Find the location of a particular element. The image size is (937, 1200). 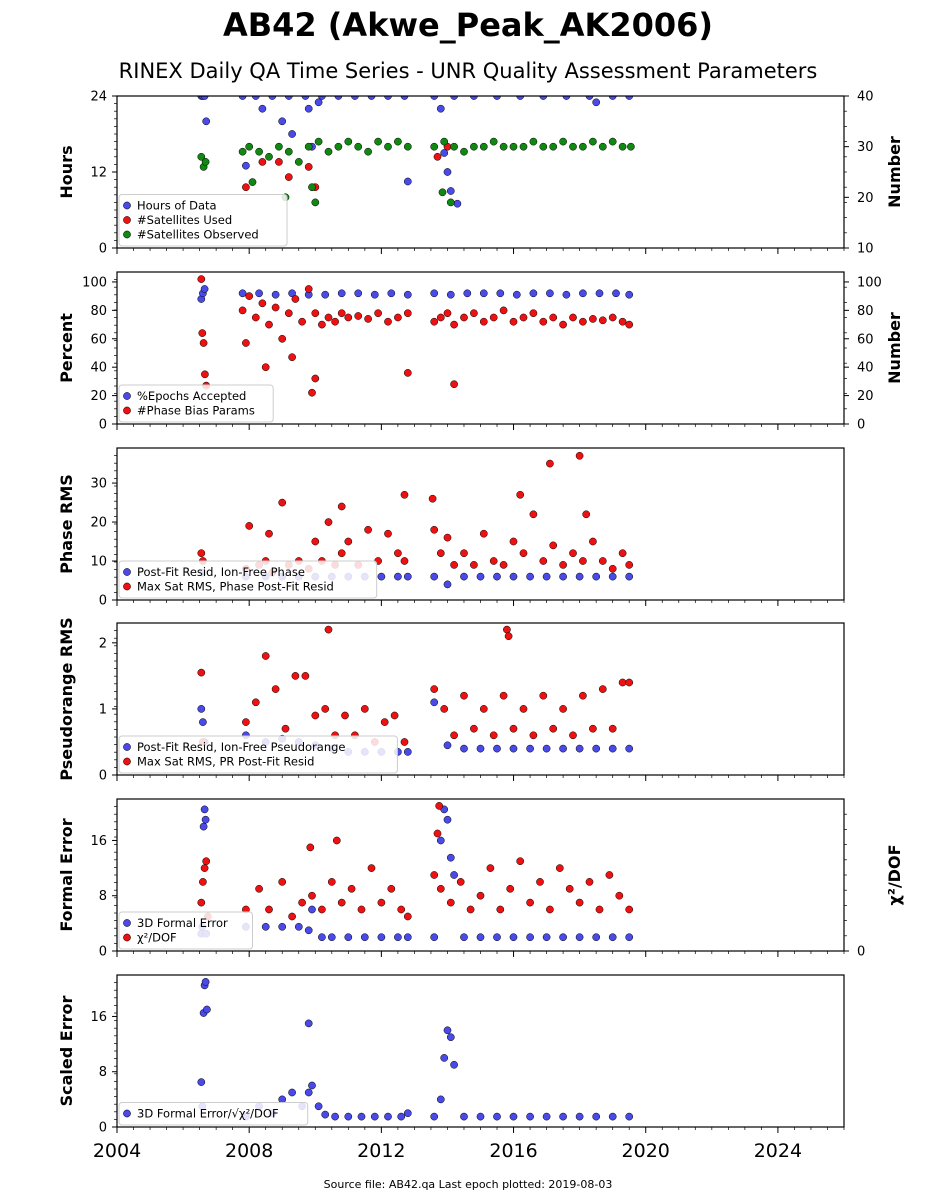

legend-label: Max Sat RMS, Phase Post-Fit Resid is located at coordinates (235, 587).